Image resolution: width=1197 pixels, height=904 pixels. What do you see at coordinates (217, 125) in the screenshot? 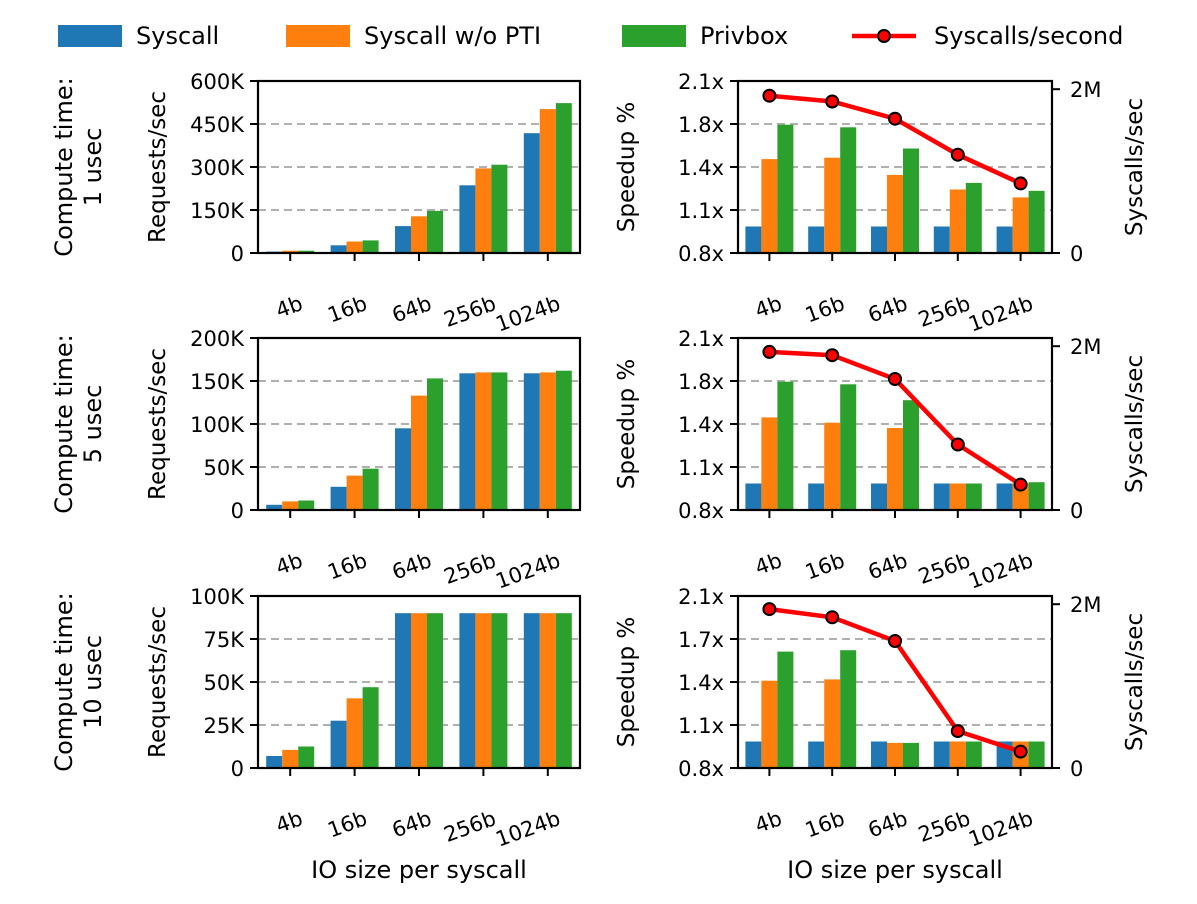
I see `y-tick-label: 450K` at bounding box center [217, 125].